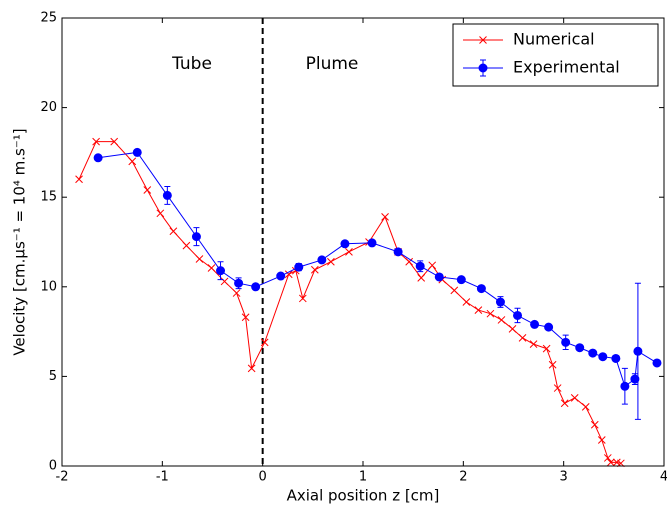 The height and width of the screenshot is (510, 667). What do you see at coordinates (363, 496) in the screenshot?
I see `x-axis-label: Axial position z [cm]` at bounding box center [363, 496].